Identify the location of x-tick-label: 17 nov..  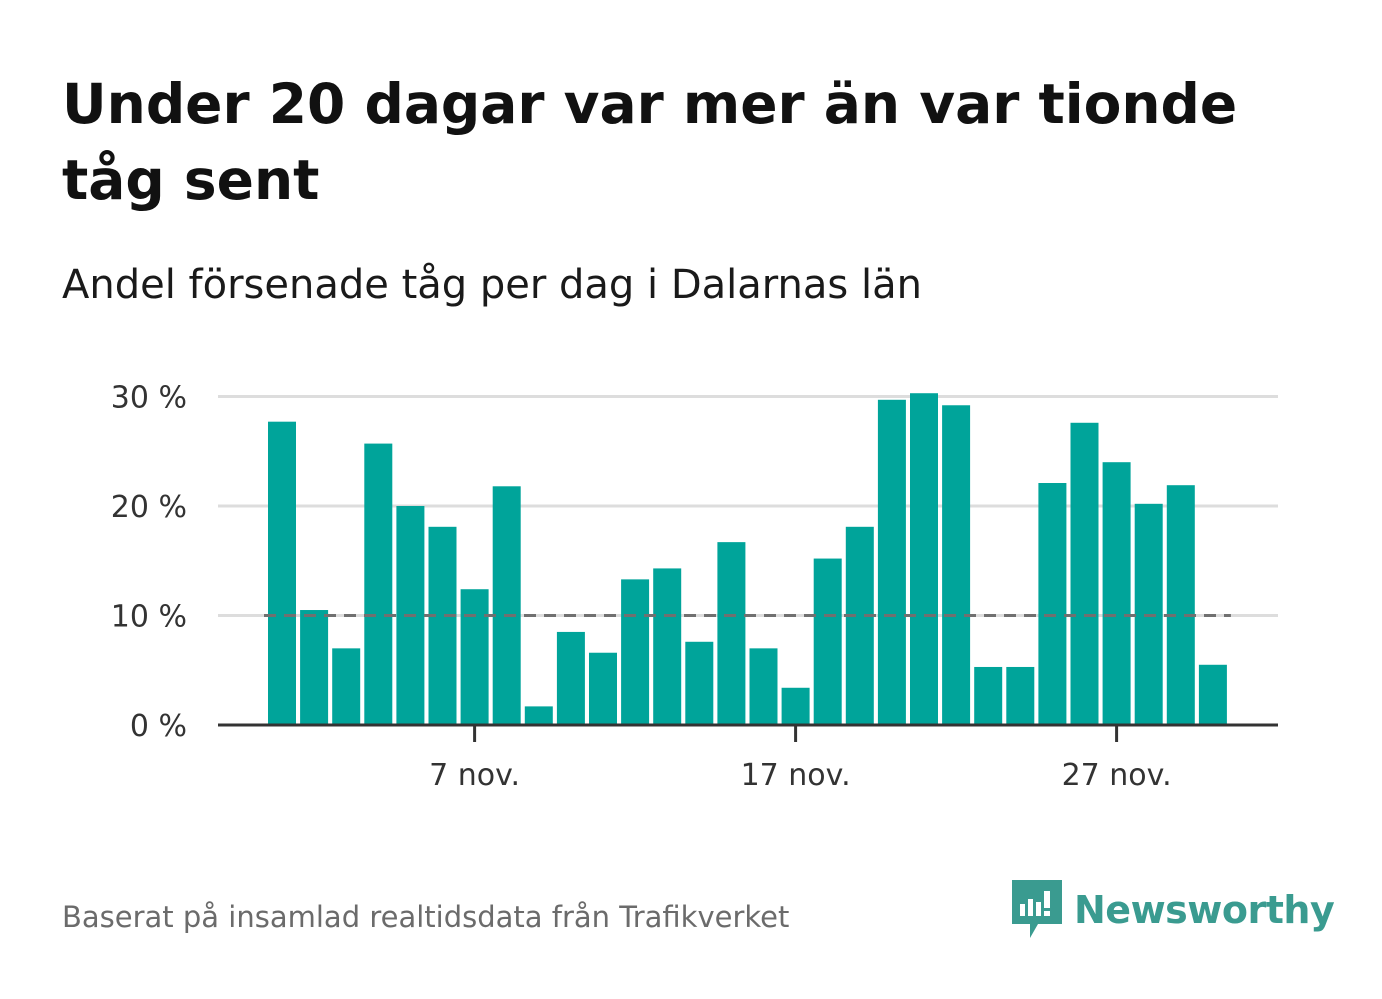
(796, 775).